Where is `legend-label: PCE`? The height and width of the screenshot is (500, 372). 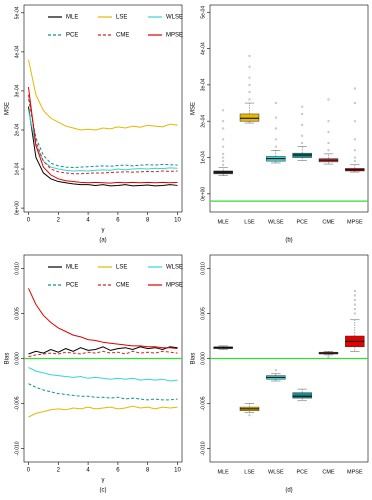
legend-label: PCE is located at coordinates (72, 286).